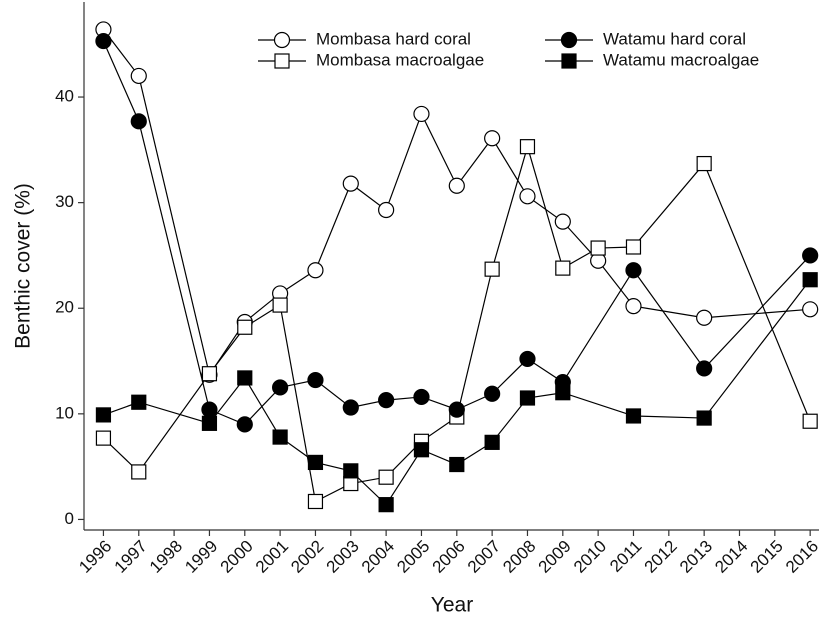 This screenshot has height=620, width=820. What do you see at coordinates (64, 96) in the screenshot?
I see `y-tick-label: 40` at bounding box center [64, 96].